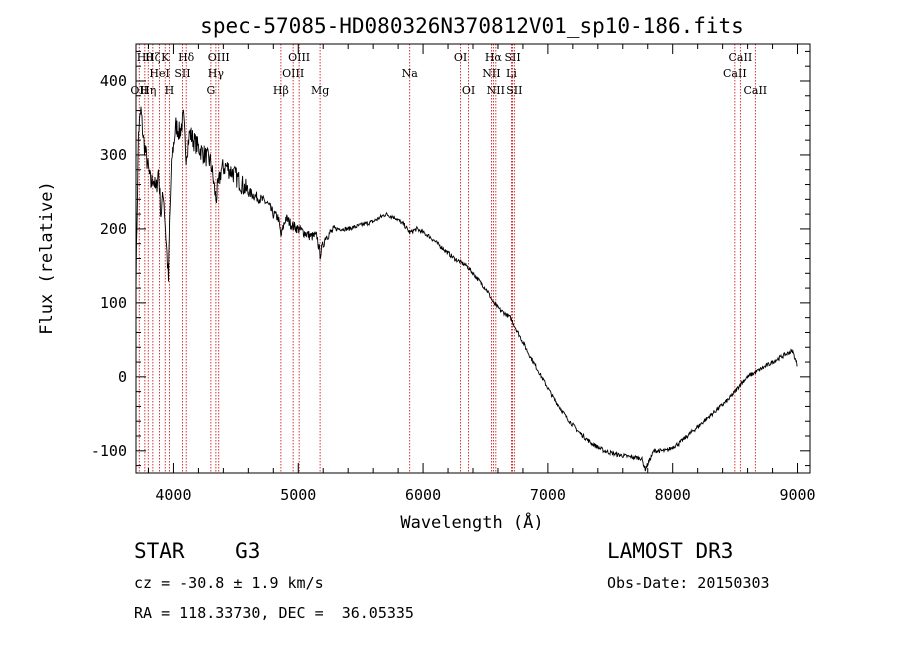 This screenshot has width=900, height=649. What do you see at coordinates (673, 495) in the screenshot?
I see `x-tick-label: 8000` at bounding box center [673, 495].